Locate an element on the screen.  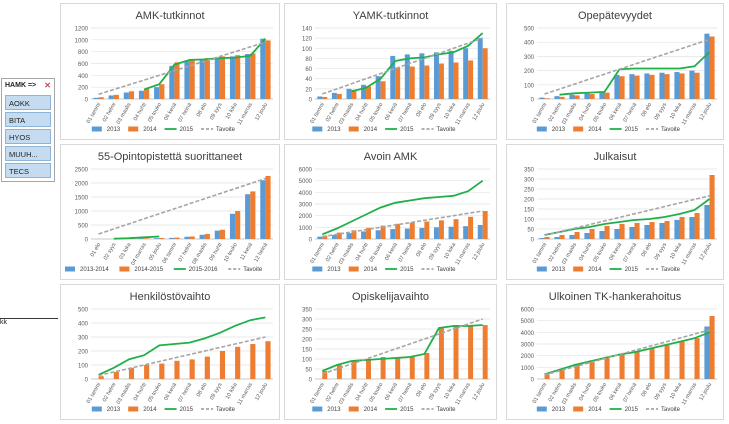
y-tick-label: 1000 is located at coordinates (82, 213).